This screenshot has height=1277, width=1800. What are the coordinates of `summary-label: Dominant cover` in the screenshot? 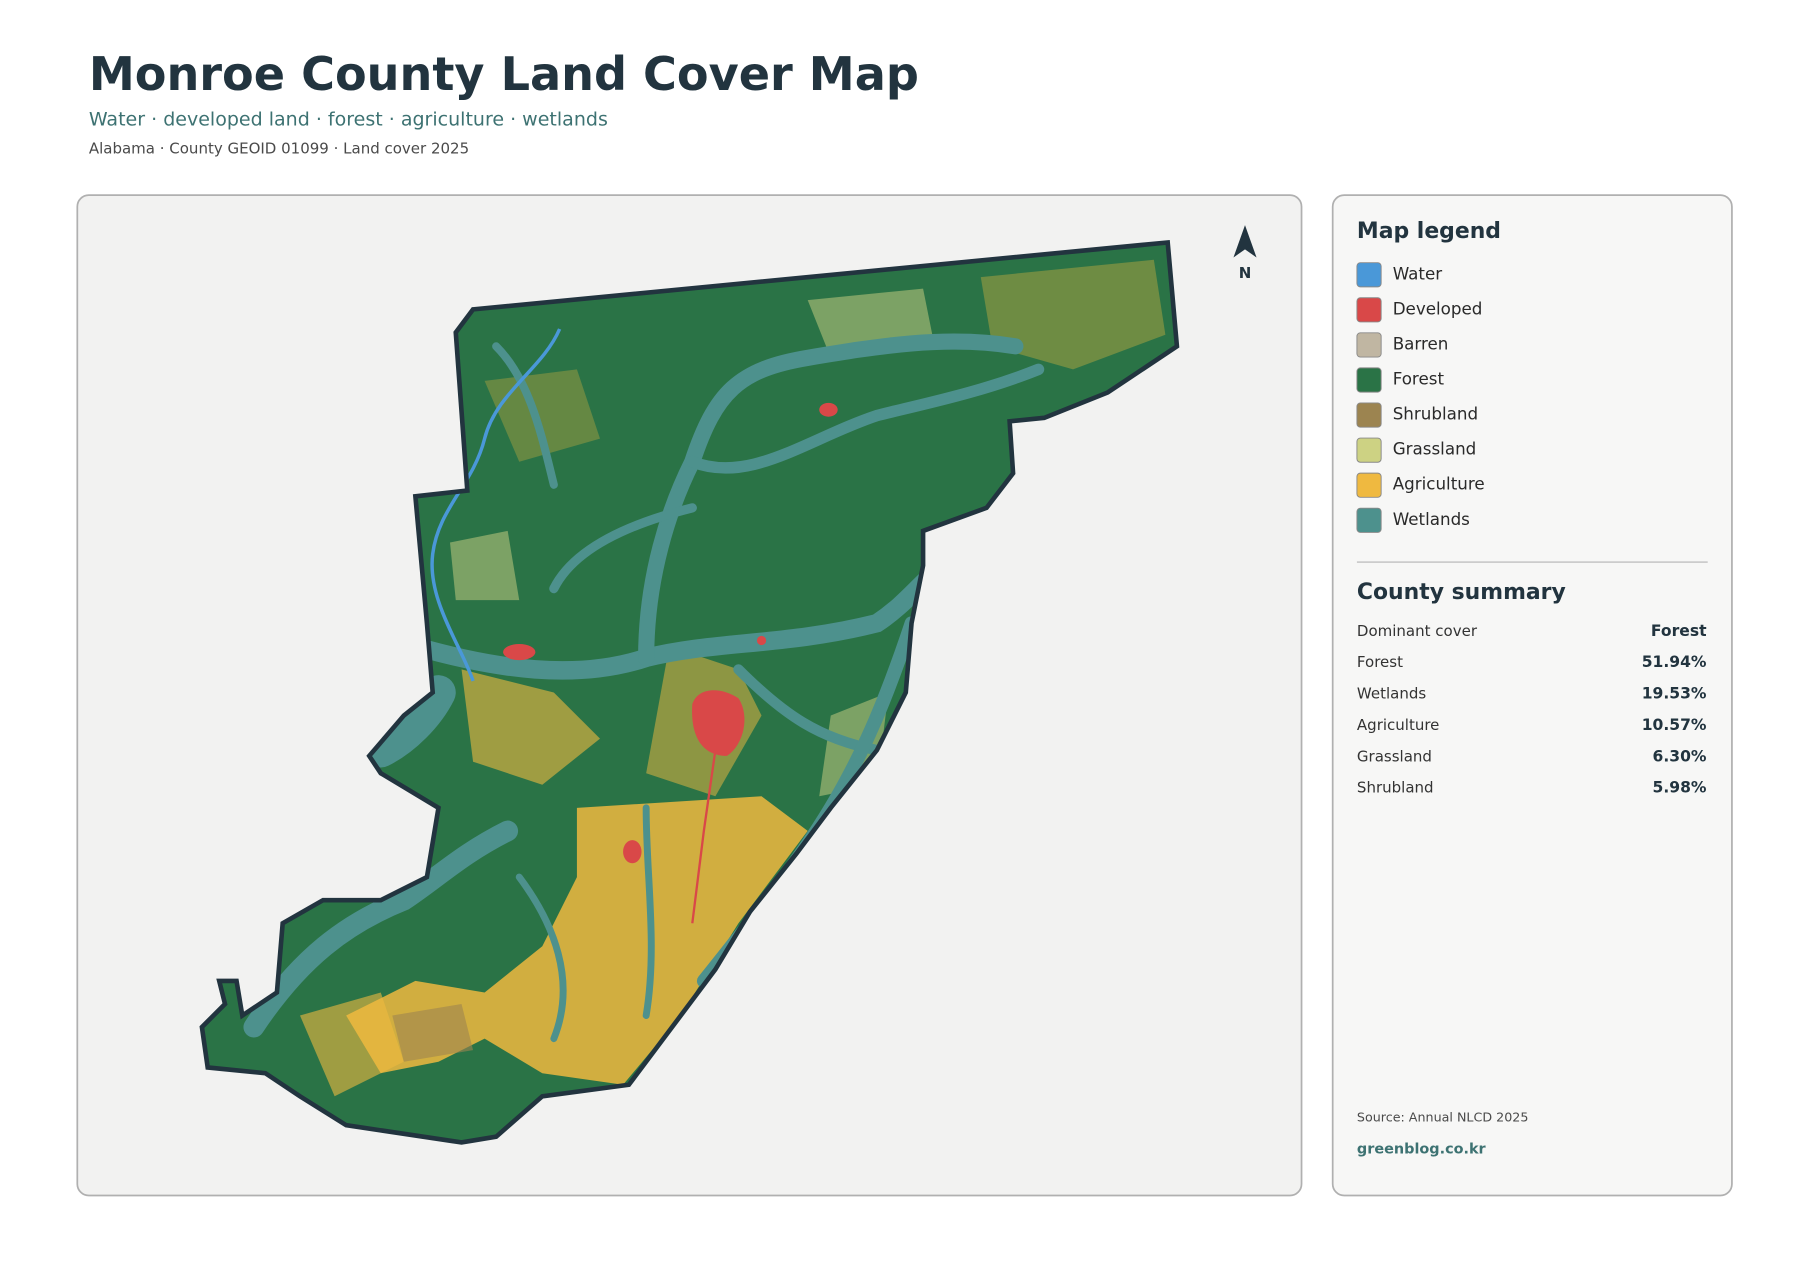 It's located at (1417, 631).